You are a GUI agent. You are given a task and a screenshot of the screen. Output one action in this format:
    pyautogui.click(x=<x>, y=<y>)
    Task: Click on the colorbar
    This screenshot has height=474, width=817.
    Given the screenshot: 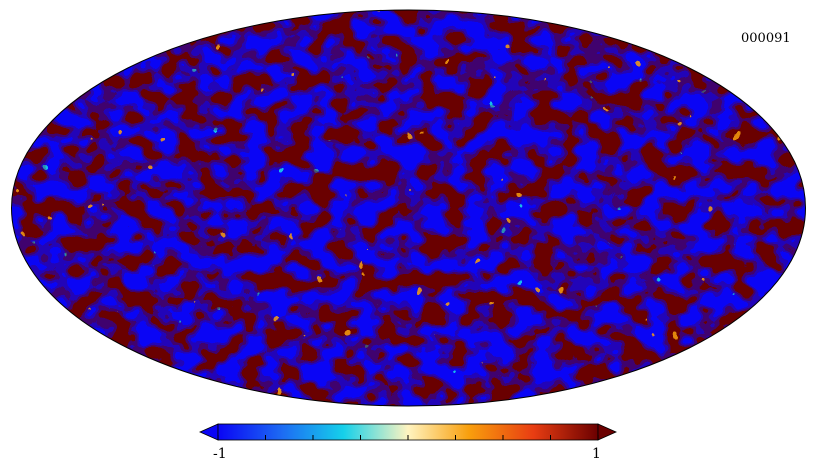 What is the action you would take?
    pyautogui.click(x=408, y=432)
    